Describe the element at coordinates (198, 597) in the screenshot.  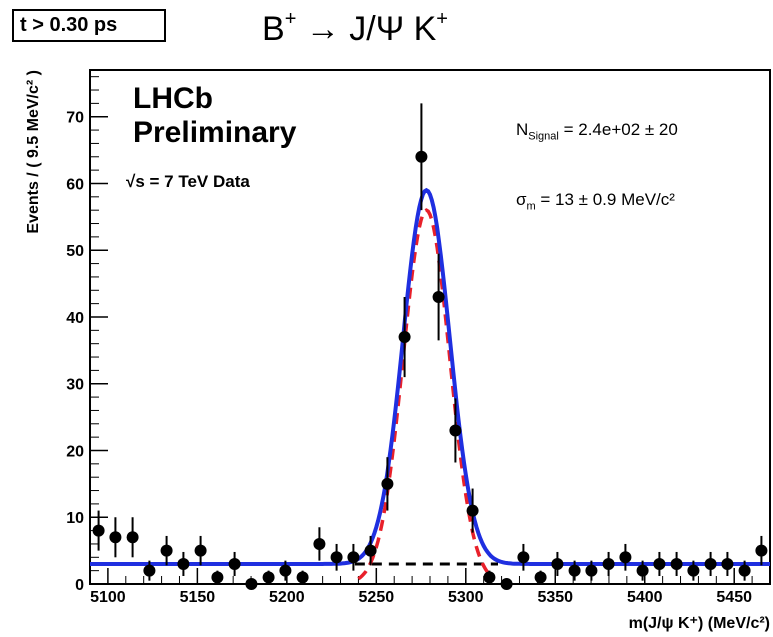
I see `x-tick-label: 5150` at that location.